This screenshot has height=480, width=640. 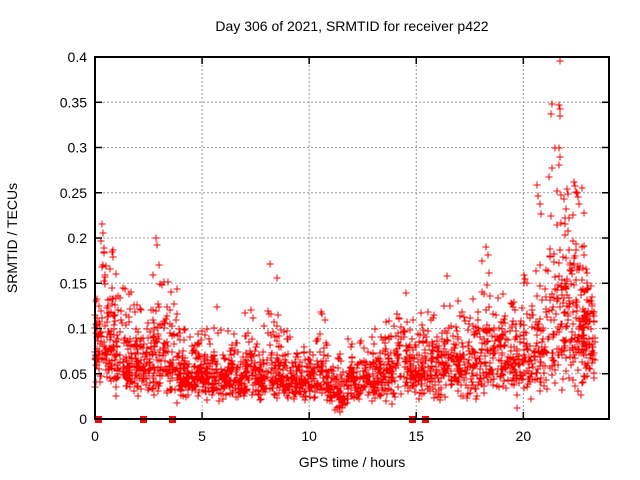 What do you see at coordinates (73, 374) in the screenshot?
I see `y-tick-label: 0.05` at bounding box center [73, 374].